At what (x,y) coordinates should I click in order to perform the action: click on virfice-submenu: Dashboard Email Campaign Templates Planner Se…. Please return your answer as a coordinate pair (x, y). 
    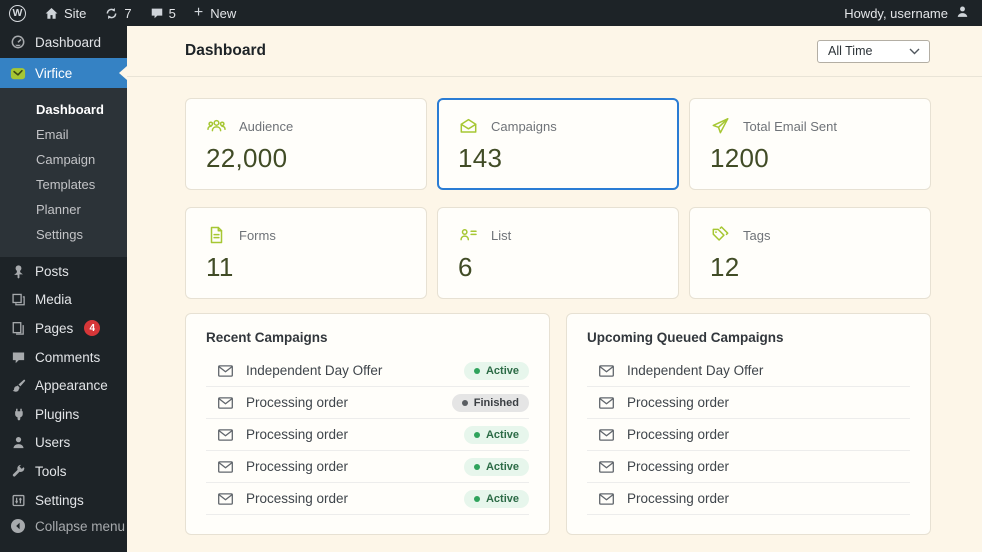
    Looking at the image, I should click on (63, 172).